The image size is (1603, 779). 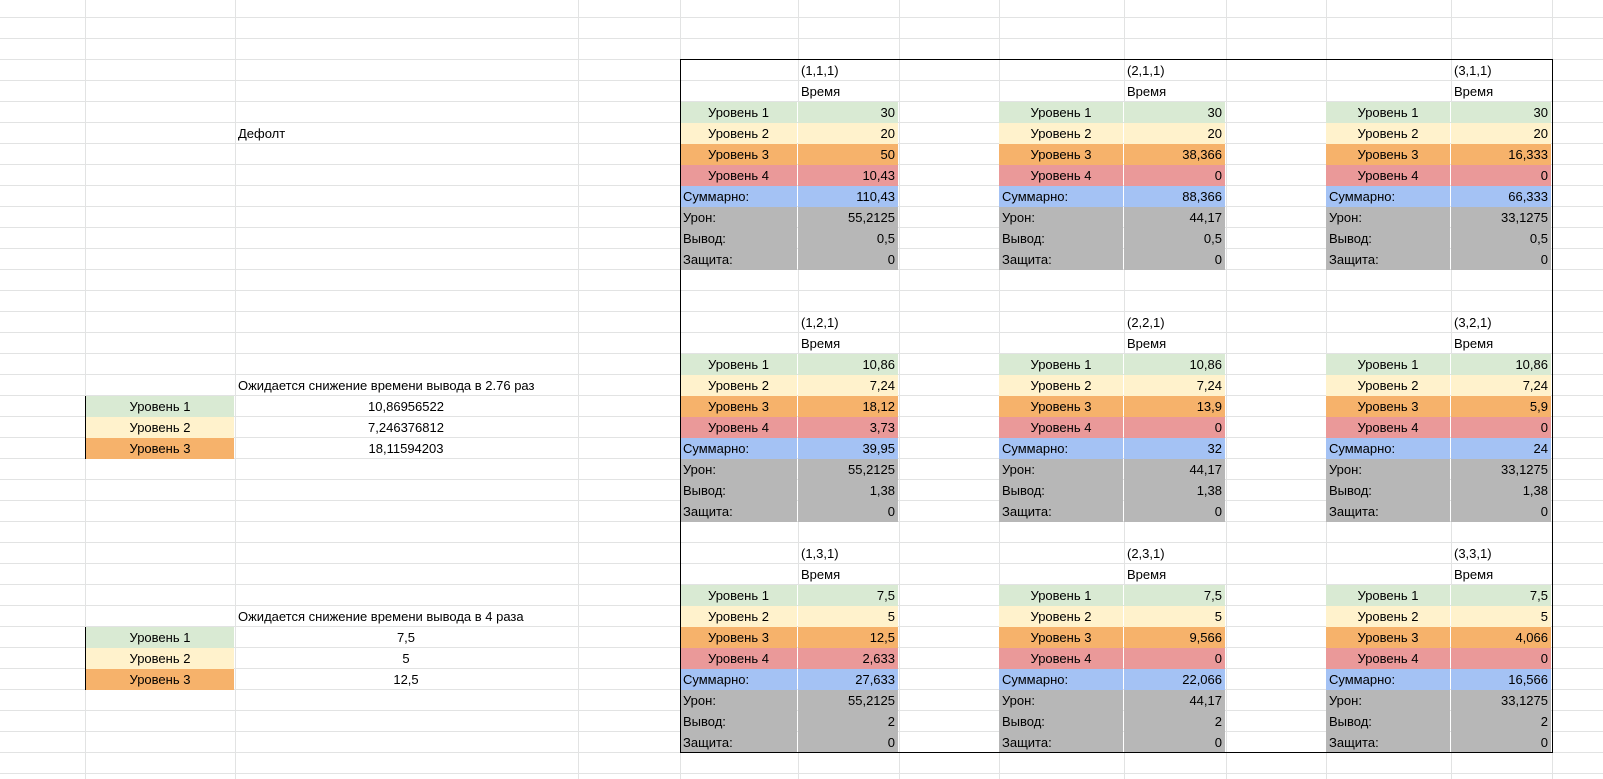 What do you see at coordinates (1146, 70) in the screenshot?
I see `block-title: (2,1,1)` at bounding box center [1146, 70].